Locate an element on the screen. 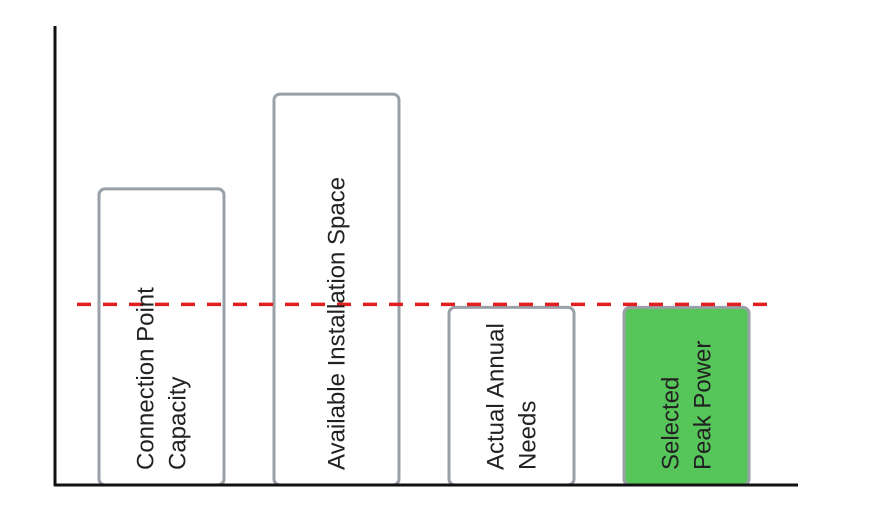  bar-label-line: Capacity is located at coordinates (178, 423).